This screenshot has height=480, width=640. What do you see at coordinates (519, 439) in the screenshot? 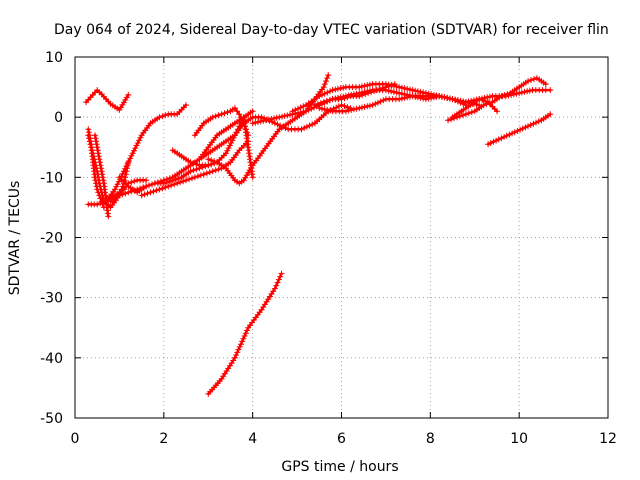
I see `x-tick-label: 10` at bounding box center [519, 439].